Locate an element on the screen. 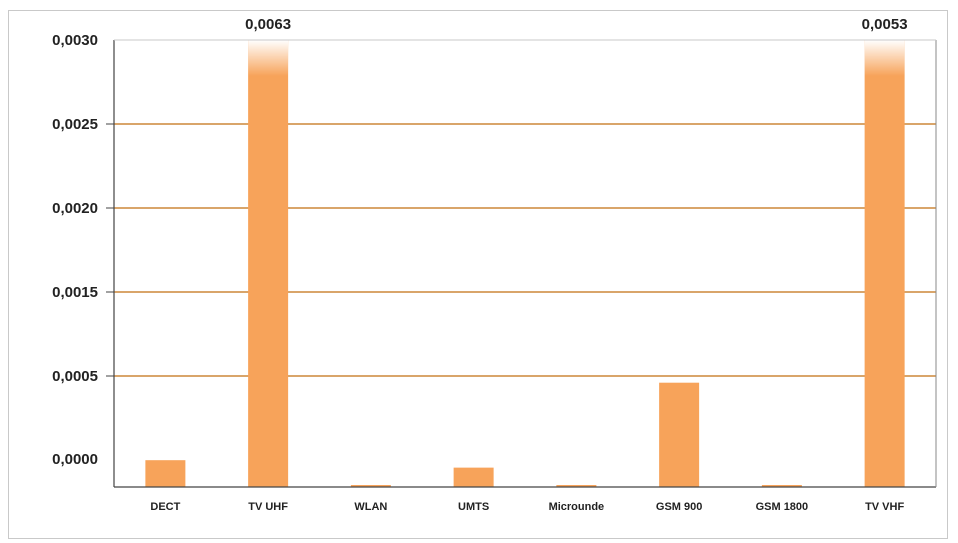 The height and width of the screenshot is (543, 958). y-tick-labels: 0,0030 0,0025 0,0020 0,0015 0,0005 0,0000 is located at coordinates (75, 250).